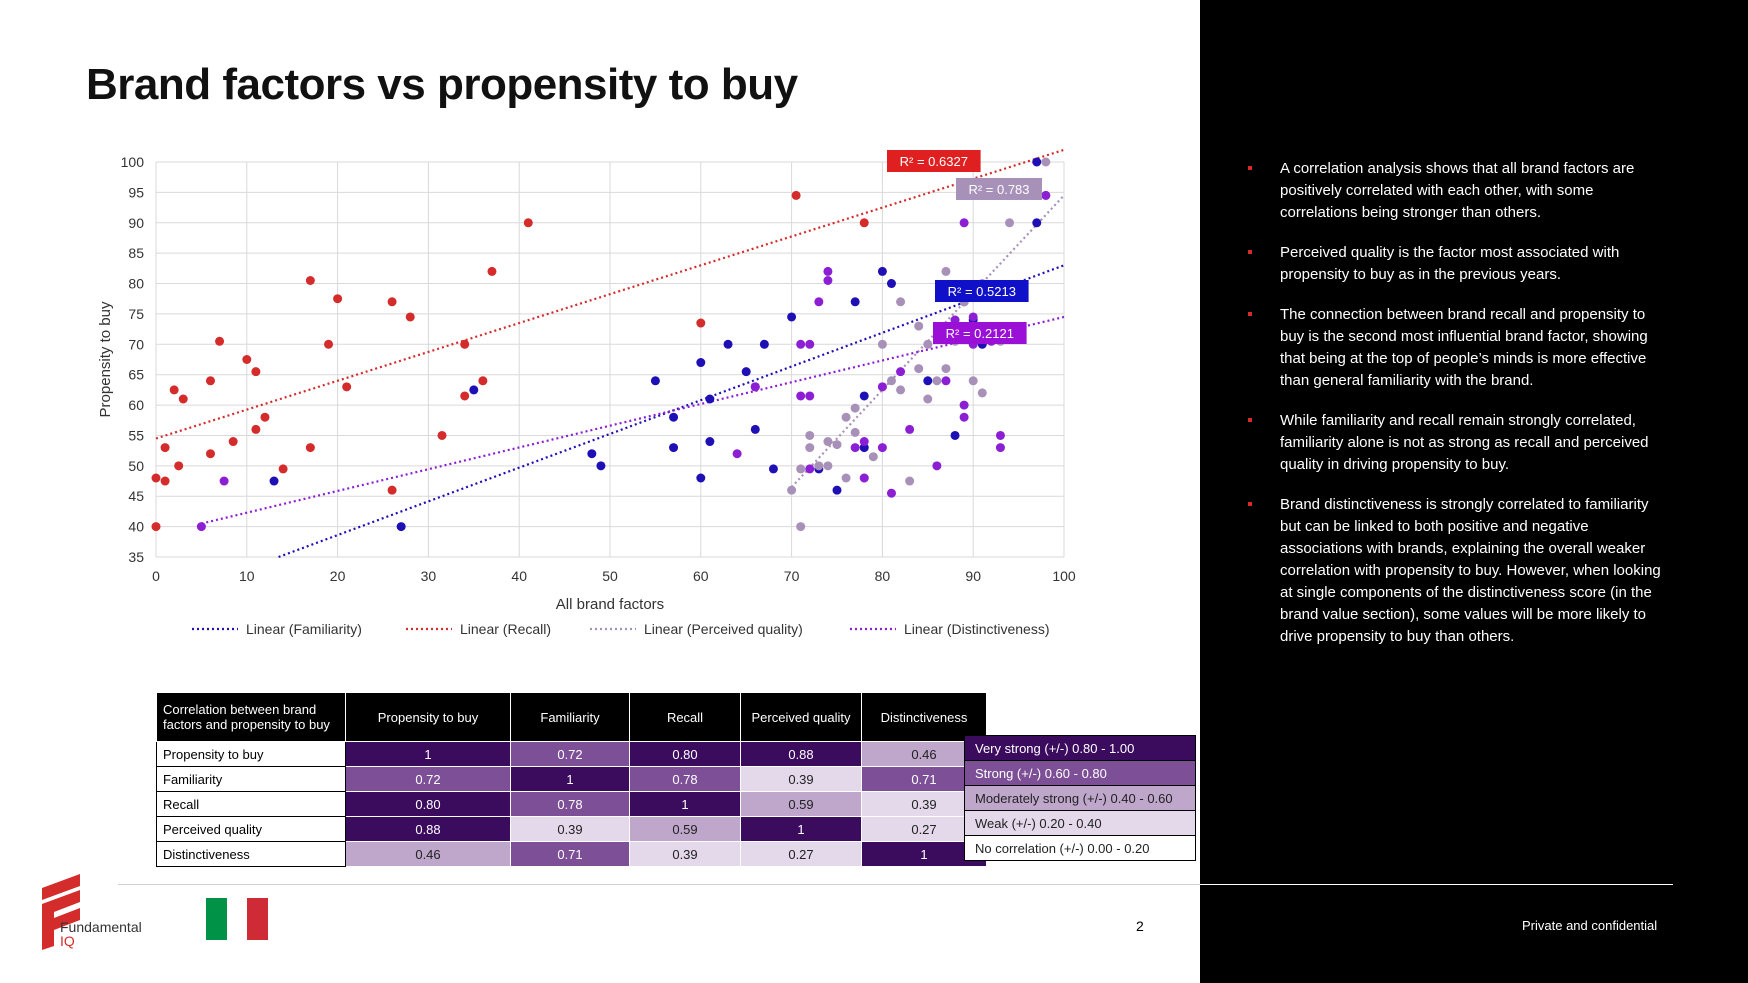 The height and width of the screenshot is (983, 1748). Describe the element at coordinates (304, 629) in the screenshot. I see `legend-label: Linear (Familiarity)` at that location.